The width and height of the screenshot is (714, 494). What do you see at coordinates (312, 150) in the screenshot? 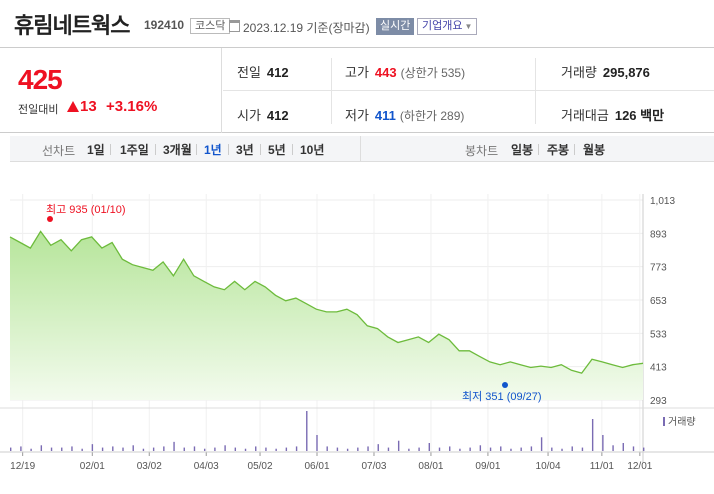
I see `tab-10year: 10년` at bounding box center [312, 150].